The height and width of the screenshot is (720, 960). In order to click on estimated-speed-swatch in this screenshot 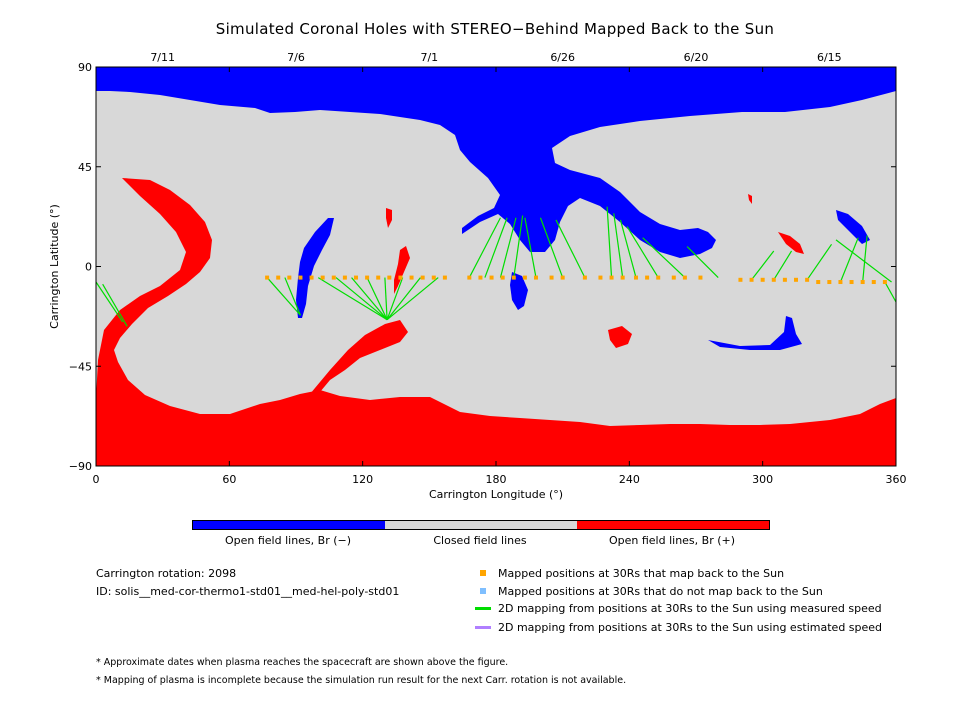, I will do `click(483, 627)`.